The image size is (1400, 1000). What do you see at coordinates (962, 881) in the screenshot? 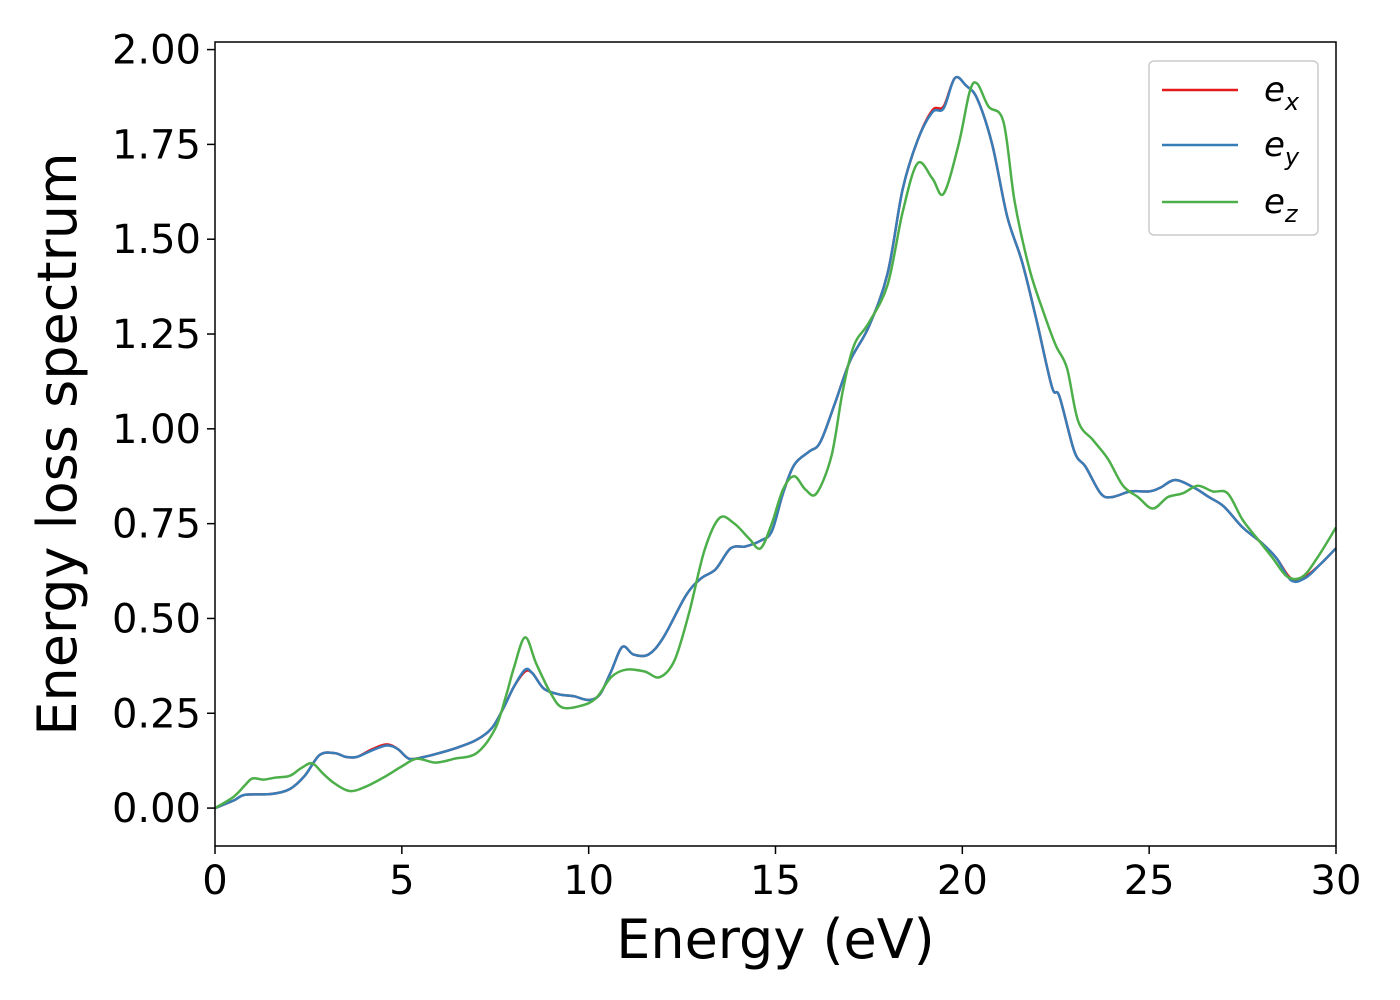
I see `x-tick-label: 20` at bounding box center [962, 881].